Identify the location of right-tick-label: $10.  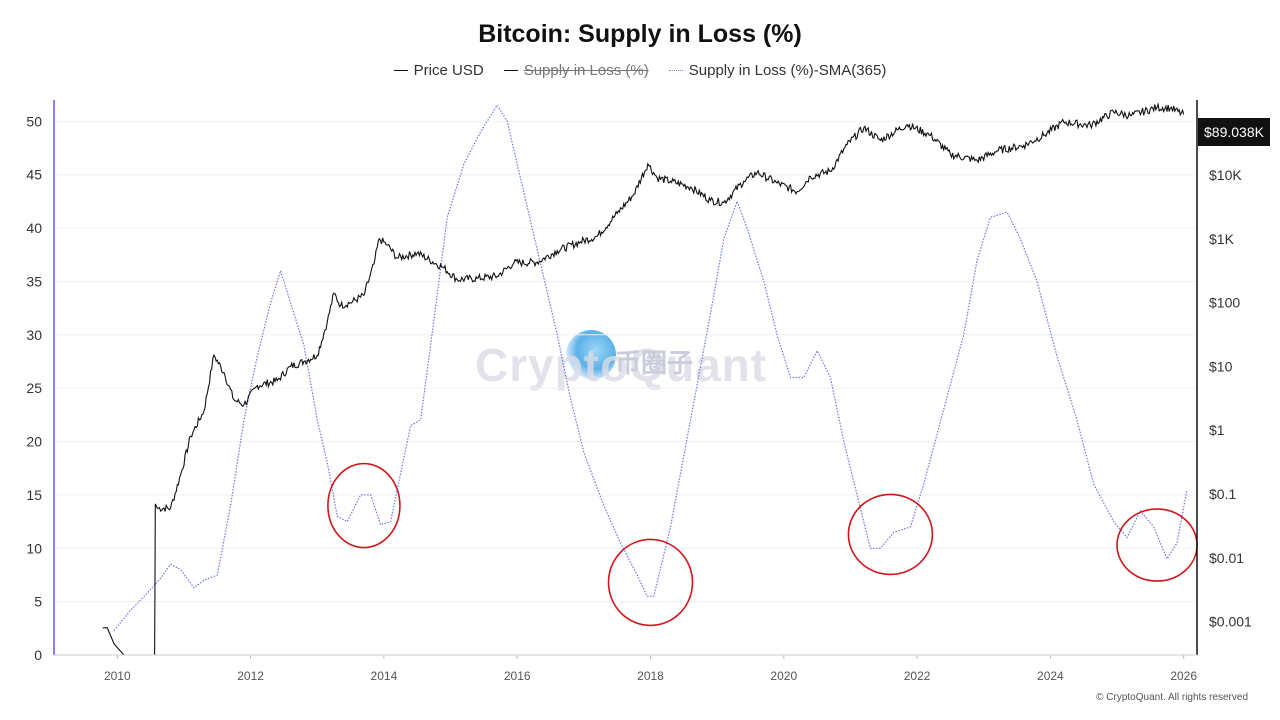
(1221, 366).